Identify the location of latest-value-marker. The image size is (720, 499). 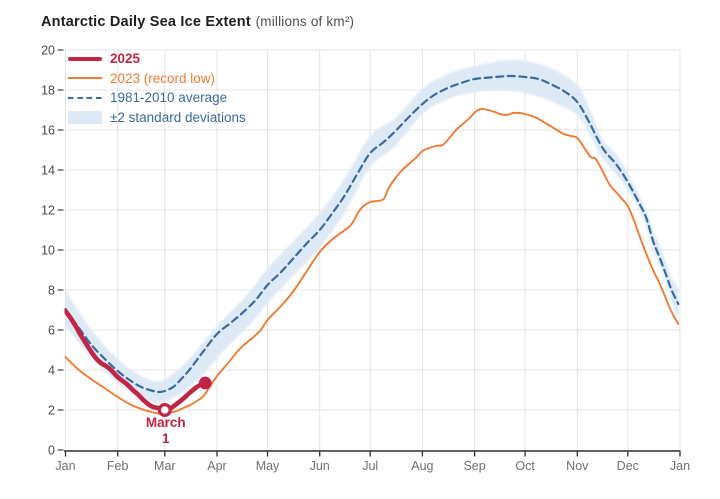
(205, 383).